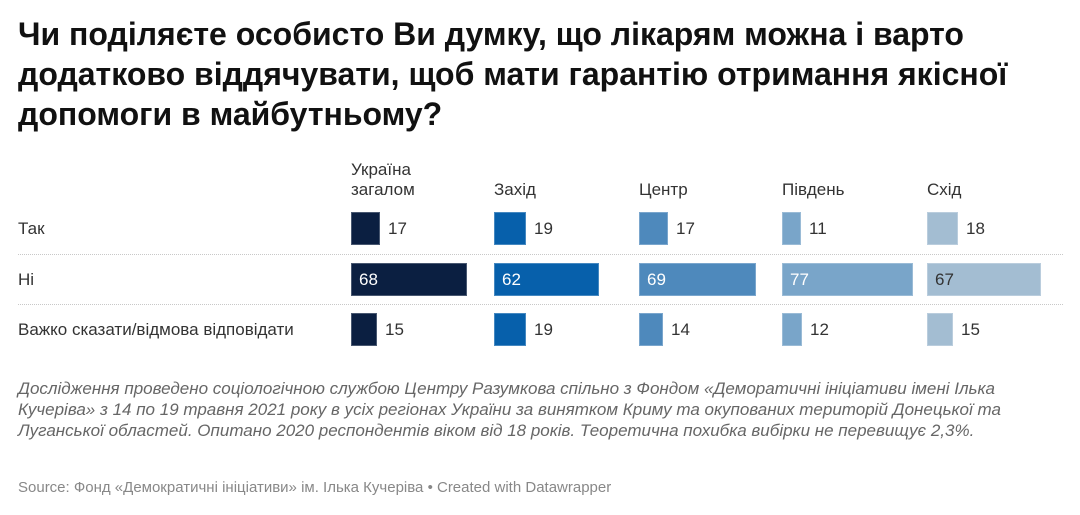  What do you see at coordinates (944, 279) in the screenshot?
I see `bar-value-label: 67` at bounding box center [944, 279].